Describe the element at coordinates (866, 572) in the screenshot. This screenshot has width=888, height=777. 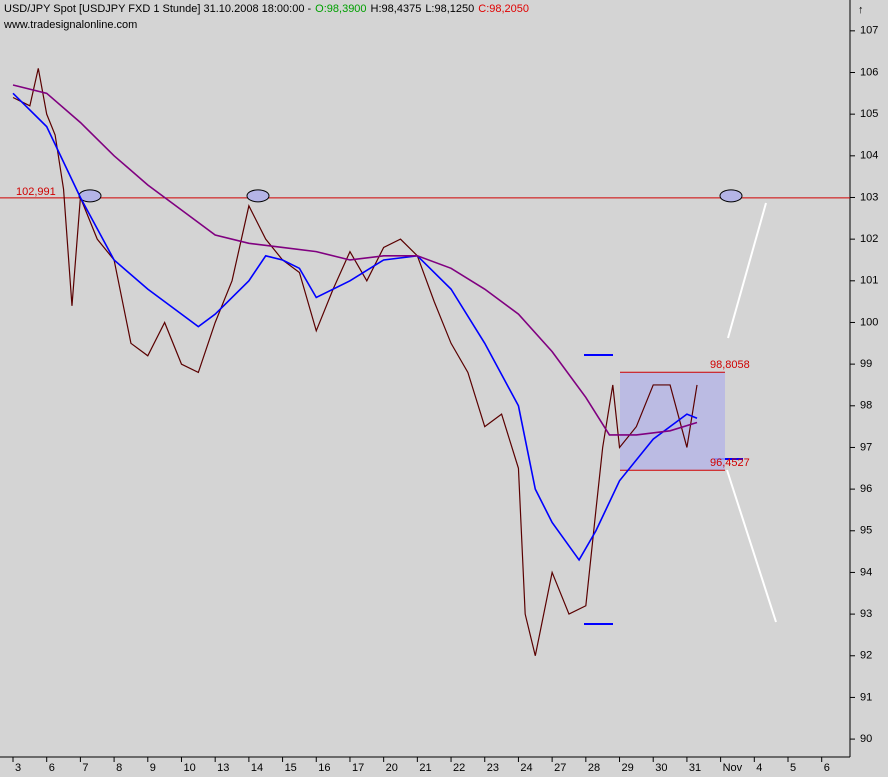
I see `y-tick-label: 94` at that location.